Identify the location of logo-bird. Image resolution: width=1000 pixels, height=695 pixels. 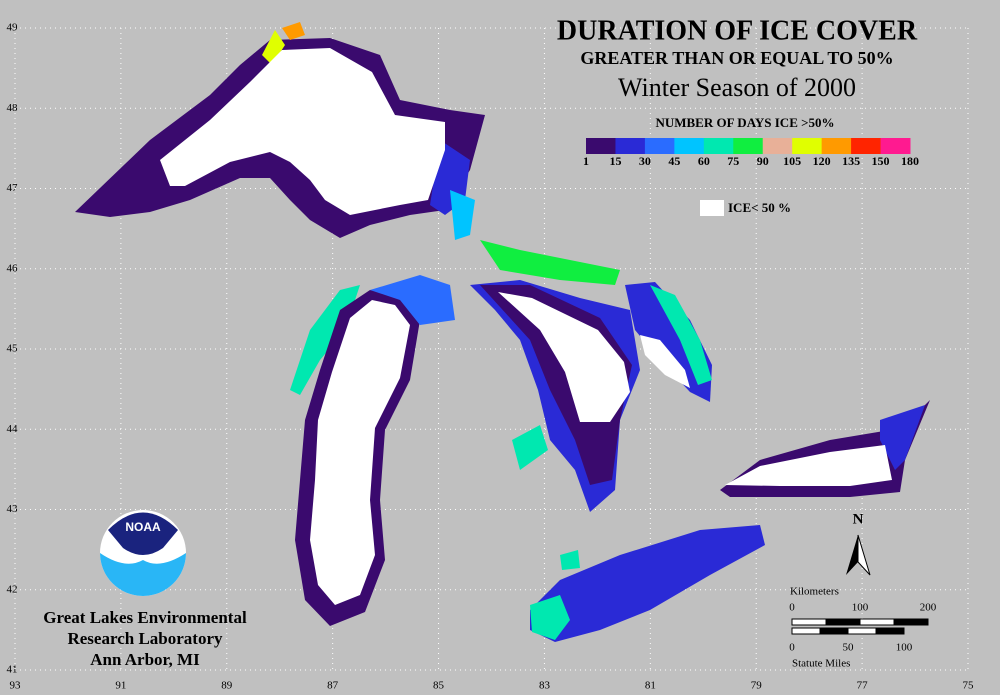
(143, 533).